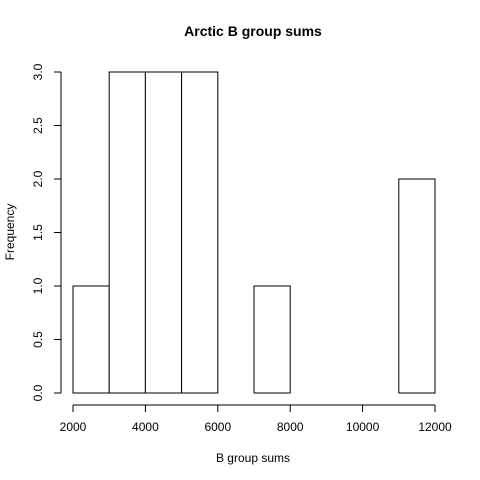  I want to click on chart-title: Arctic B group sums, so click(253, 31).